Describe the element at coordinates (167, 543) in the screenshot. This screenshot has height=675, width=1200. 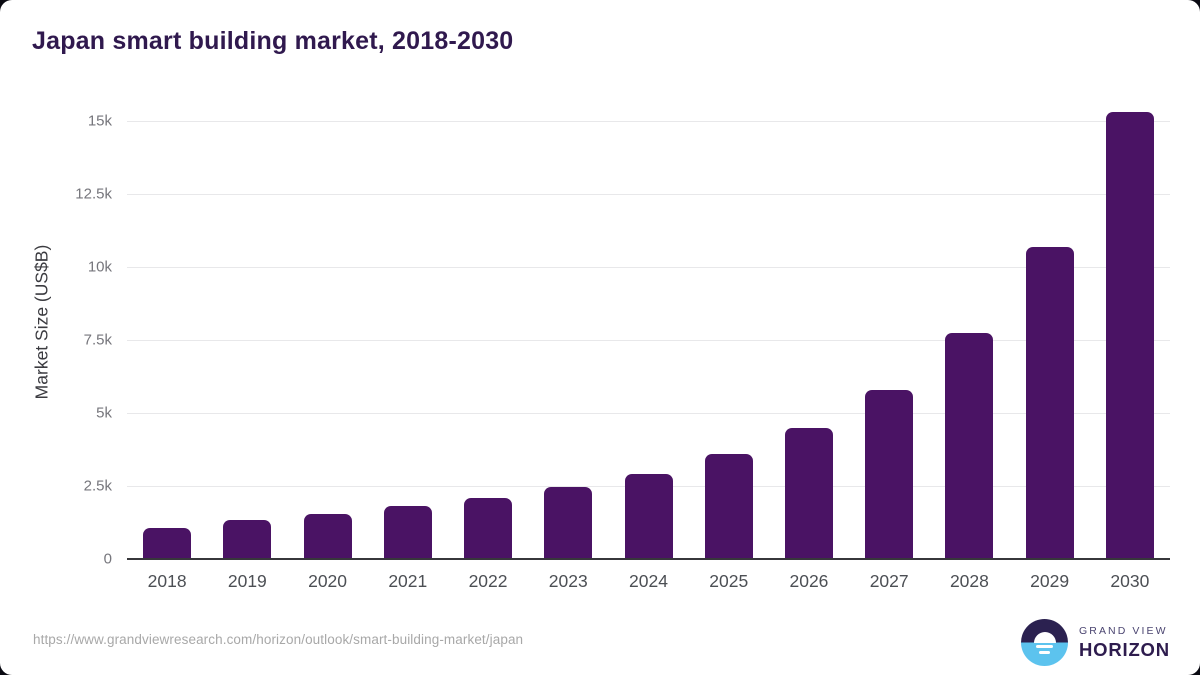
I see `bar-2018` at that location.